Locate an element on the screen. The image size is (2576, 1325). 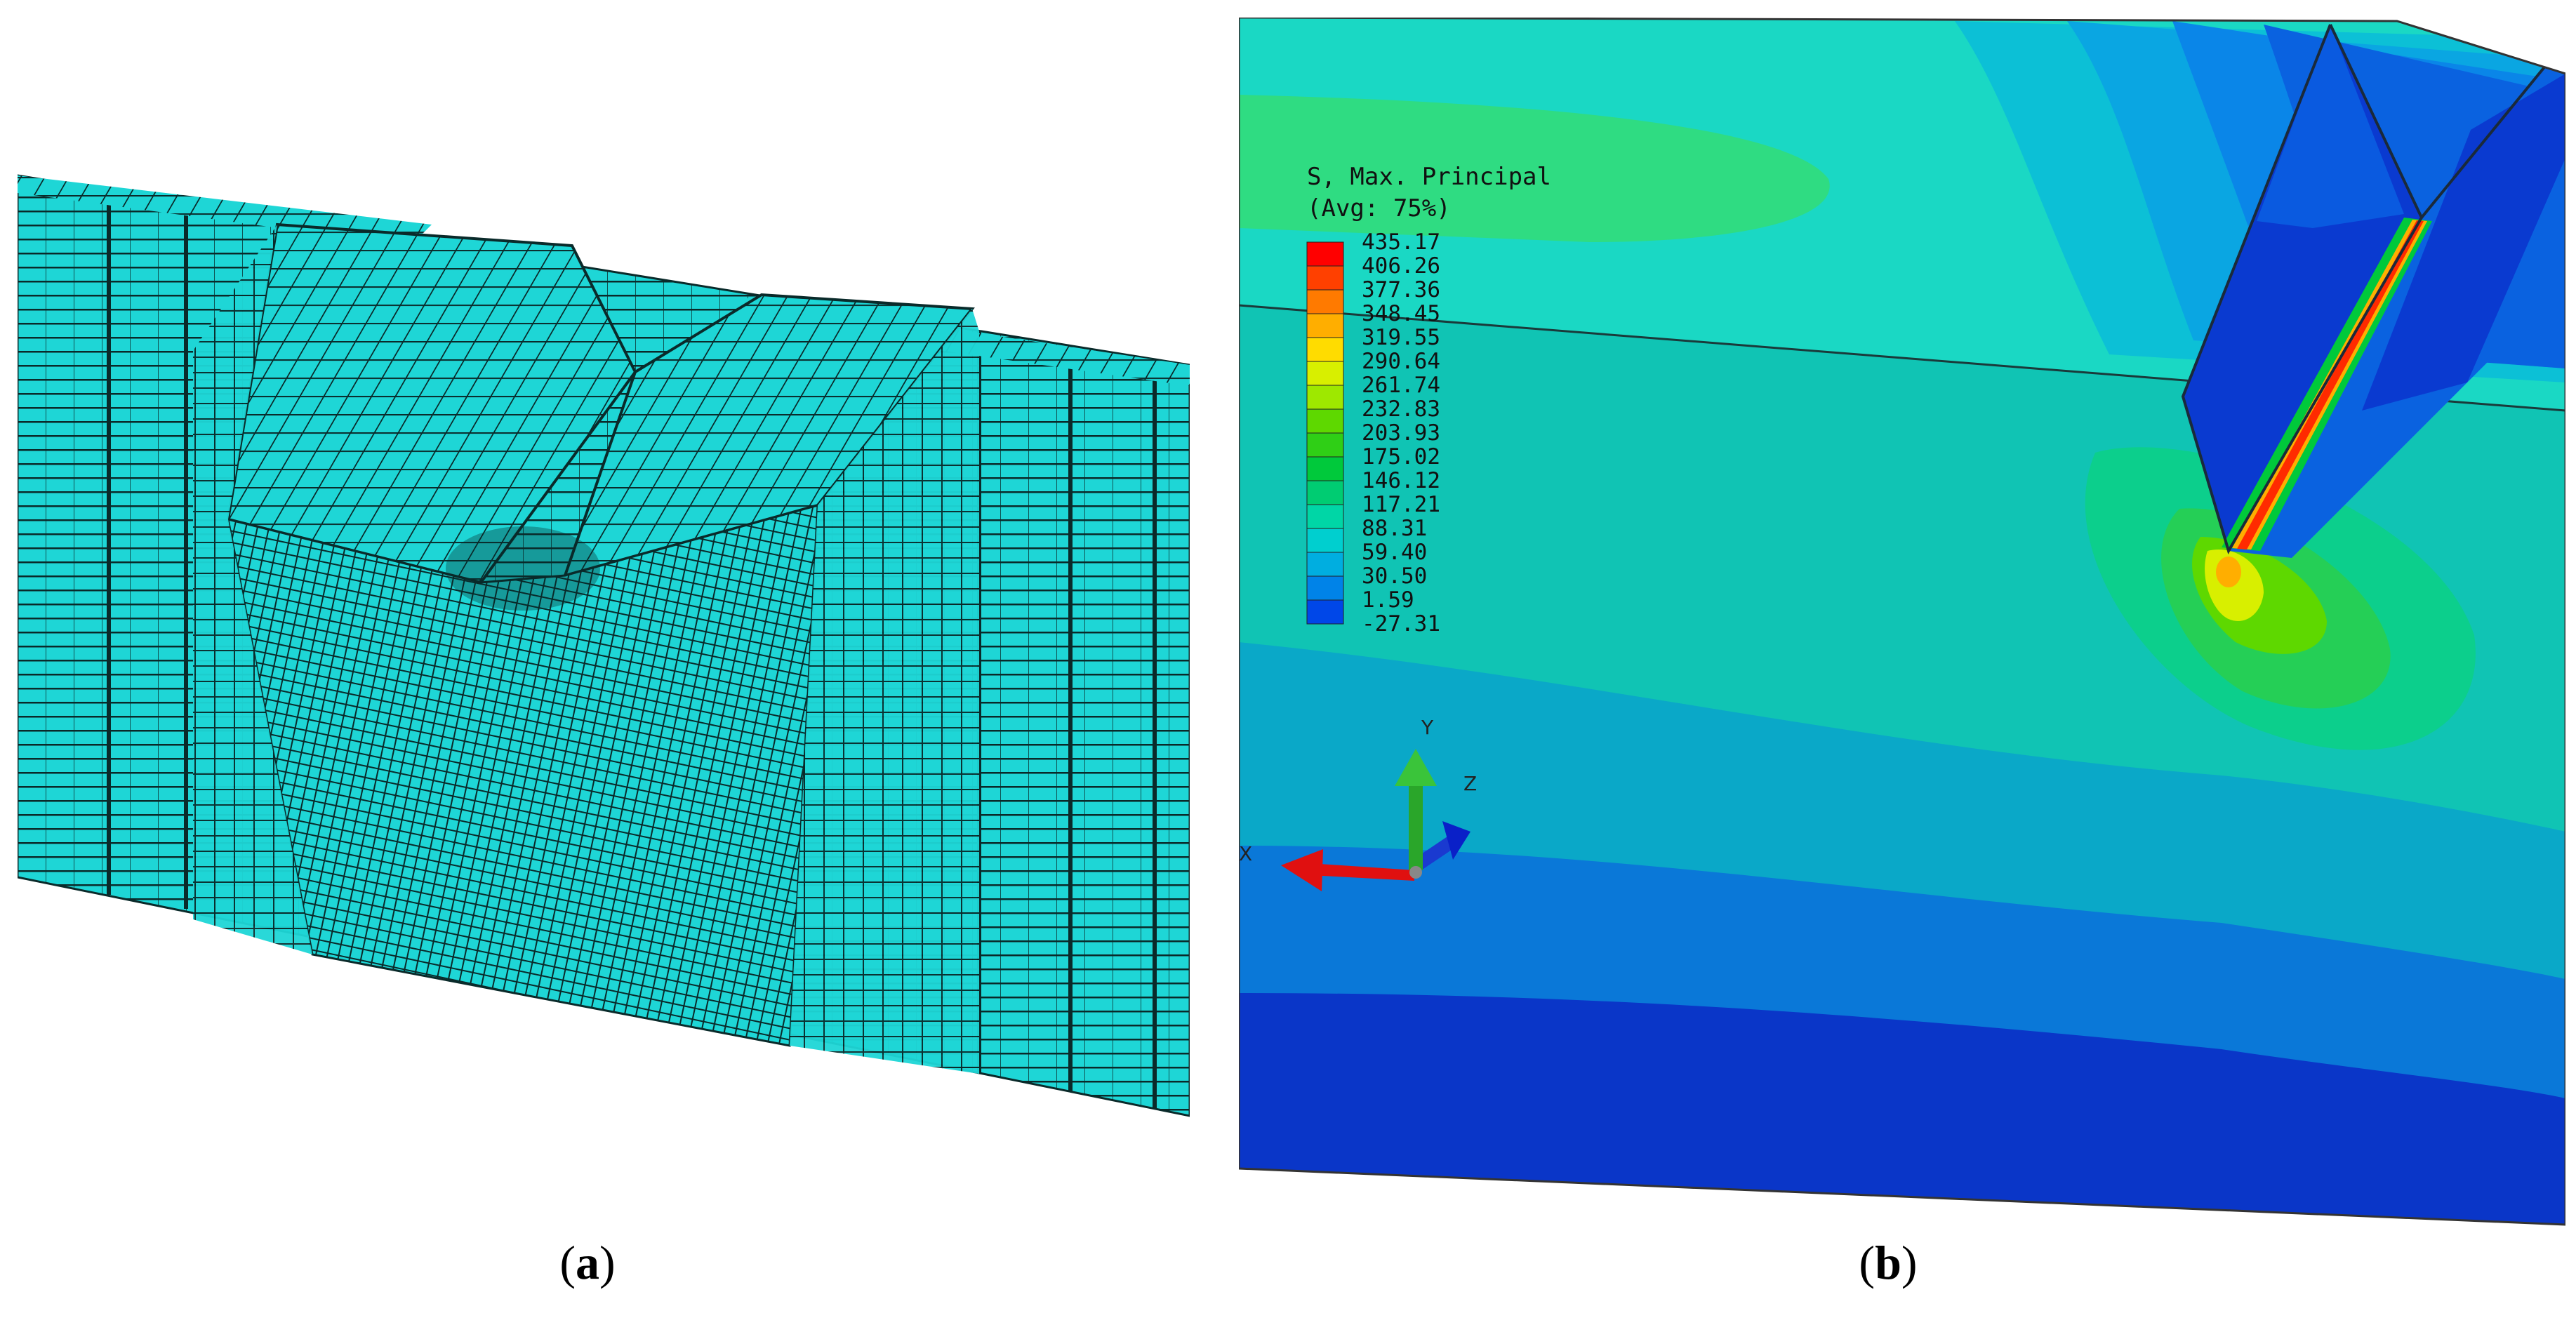
legend-value: 406.26 is located at coordinates (1401, 266).